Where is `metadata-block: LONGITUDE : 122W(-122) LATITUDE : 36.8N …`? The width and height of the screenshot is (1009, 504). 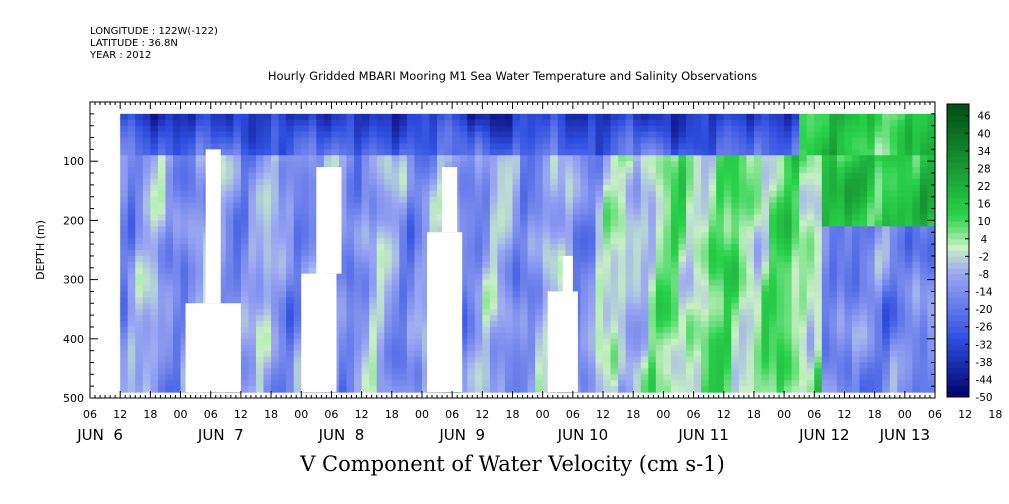 metadata-block: LONGITUDE : 122W(-122) LATITUDE : 36.8N … is located at coordinates (154, 44).